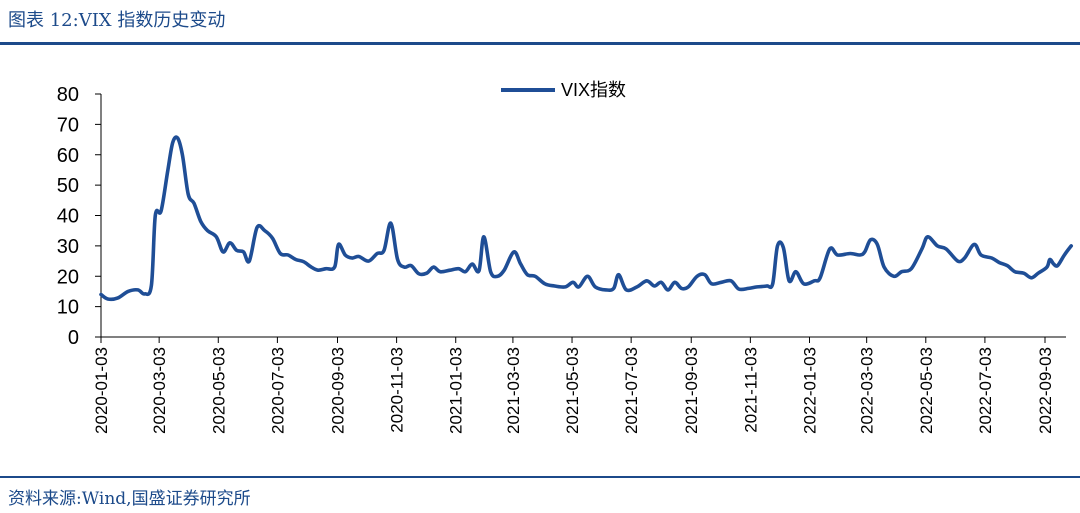 The width and height of the screenshot is (1080, 513). Describe the element at coordinates (79, 216) in the screenshot. I see `y-axis: 0 10 20 30 40 50 60 70 80` at that location.